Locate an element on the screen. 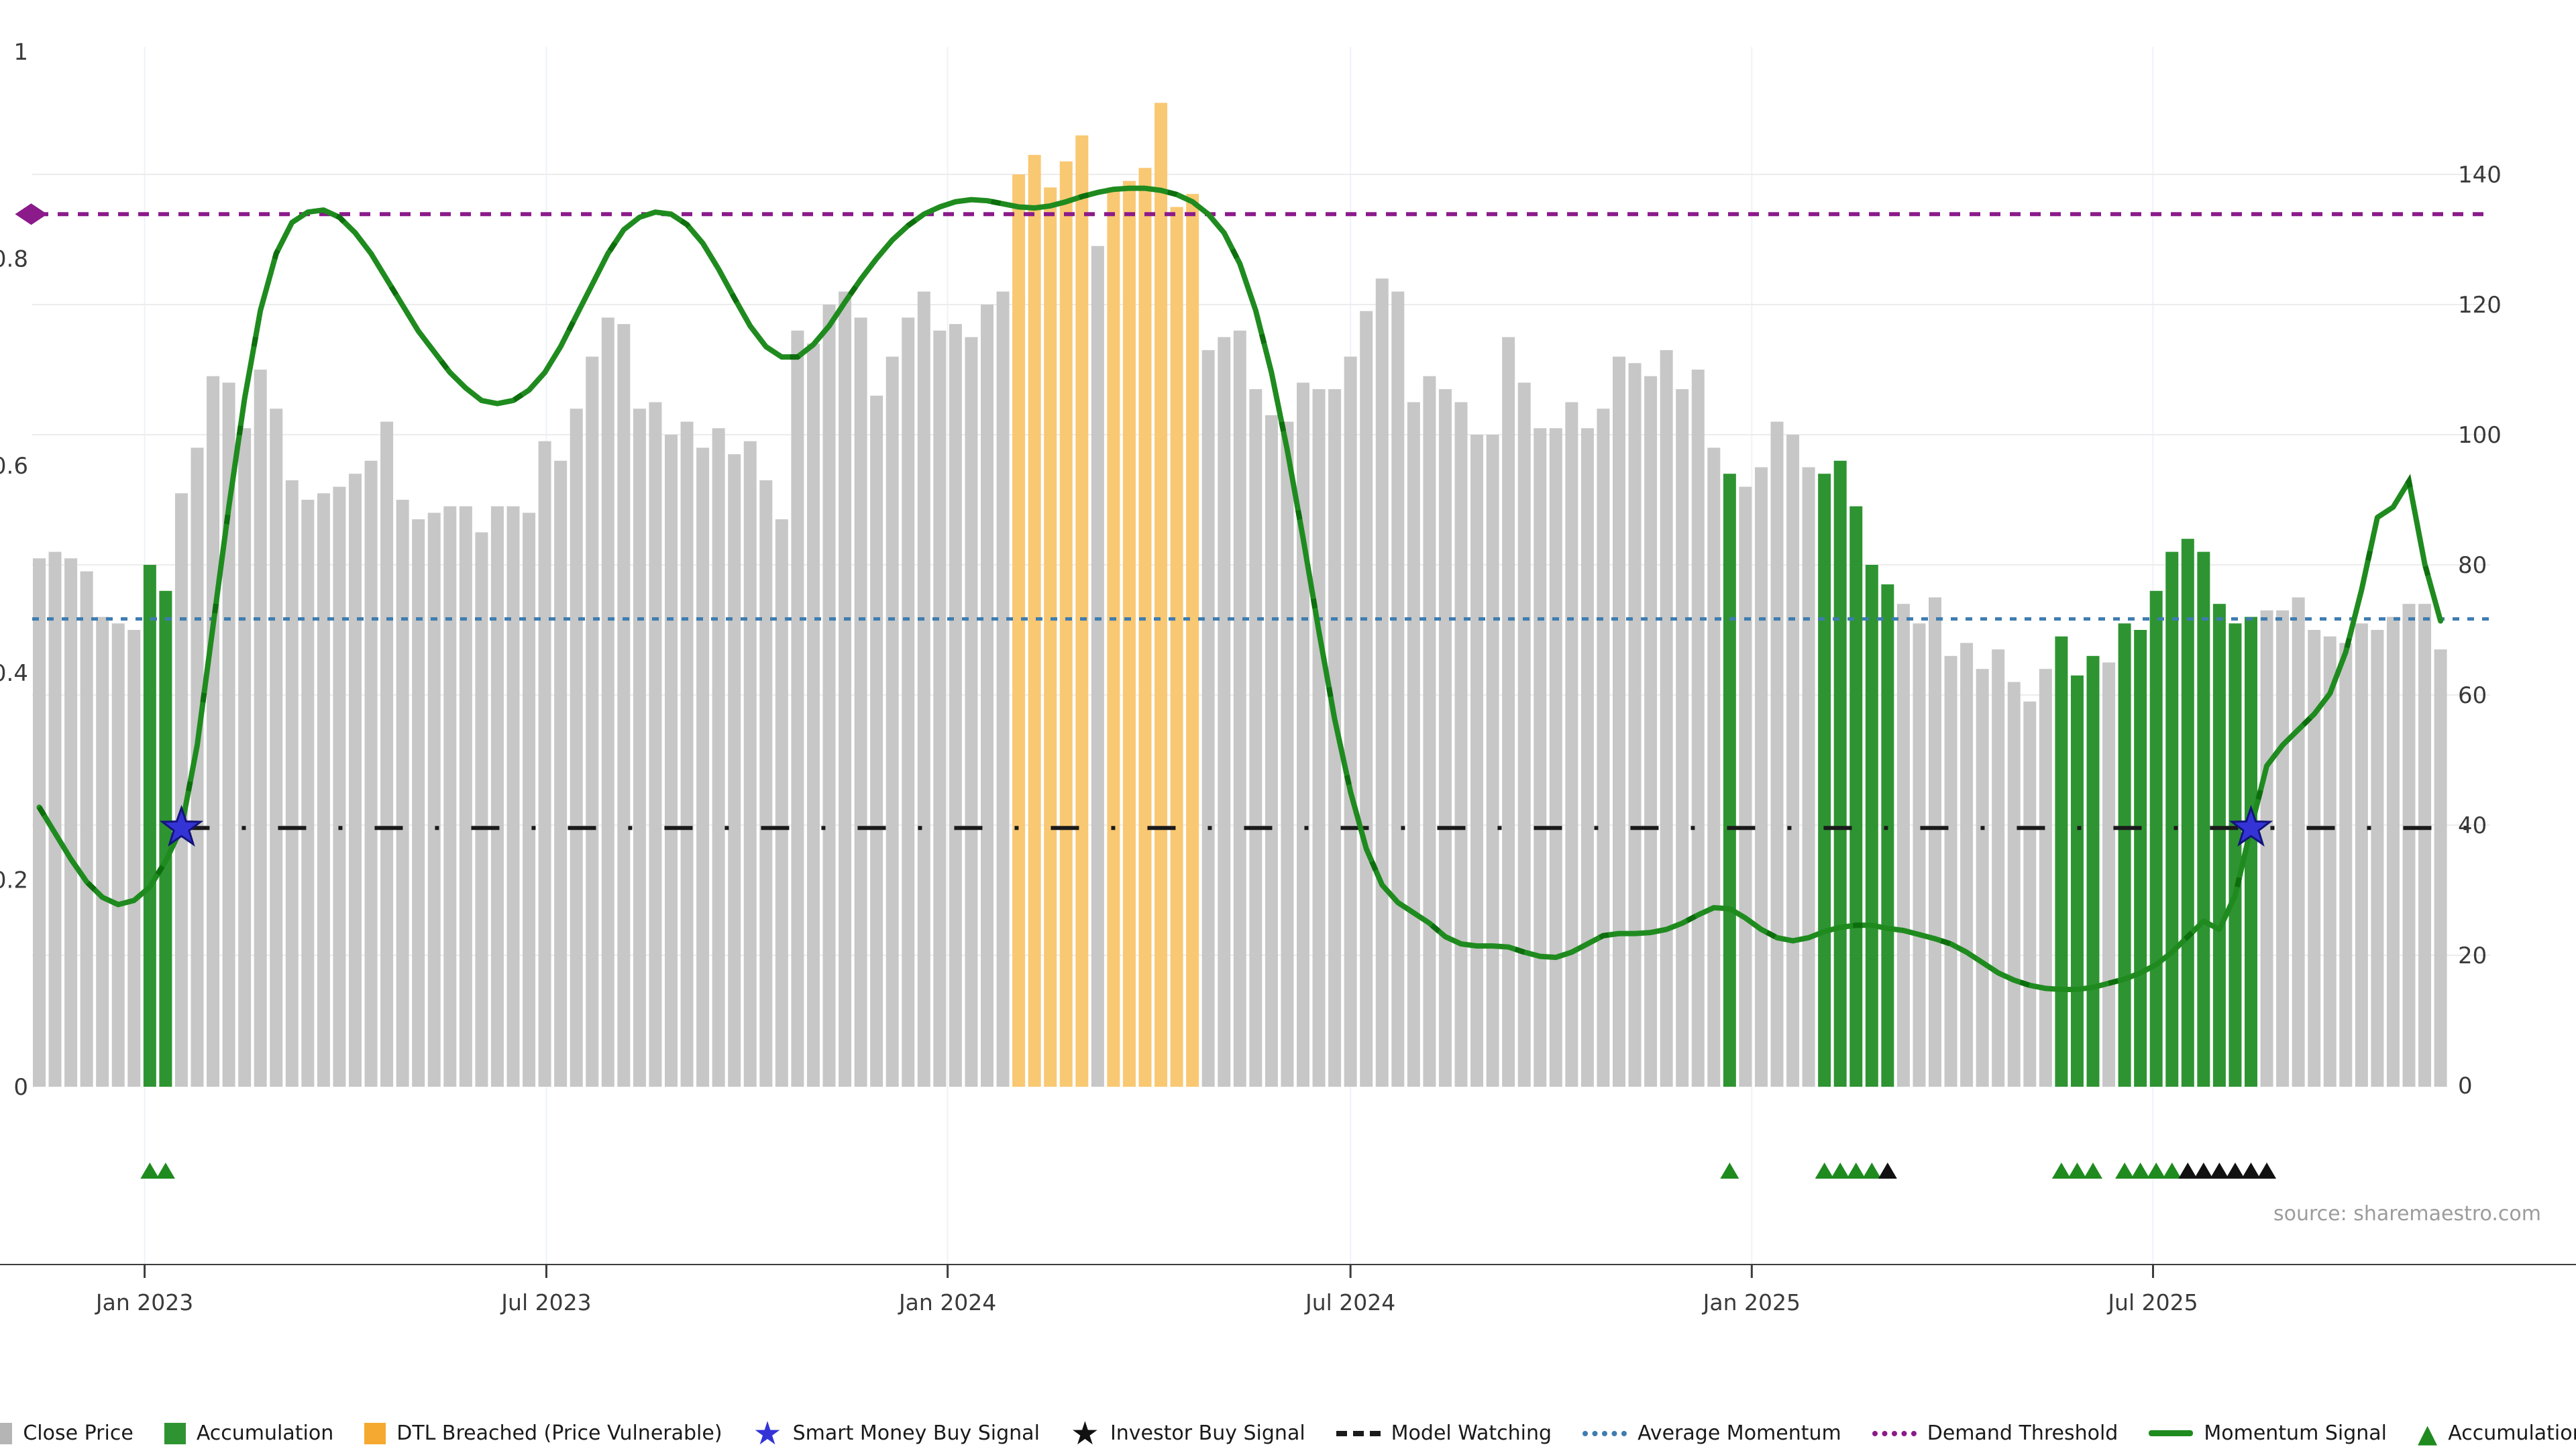  legend-item-momentum-signal: Momentum Signal is located at coordinates (2268, 1433).